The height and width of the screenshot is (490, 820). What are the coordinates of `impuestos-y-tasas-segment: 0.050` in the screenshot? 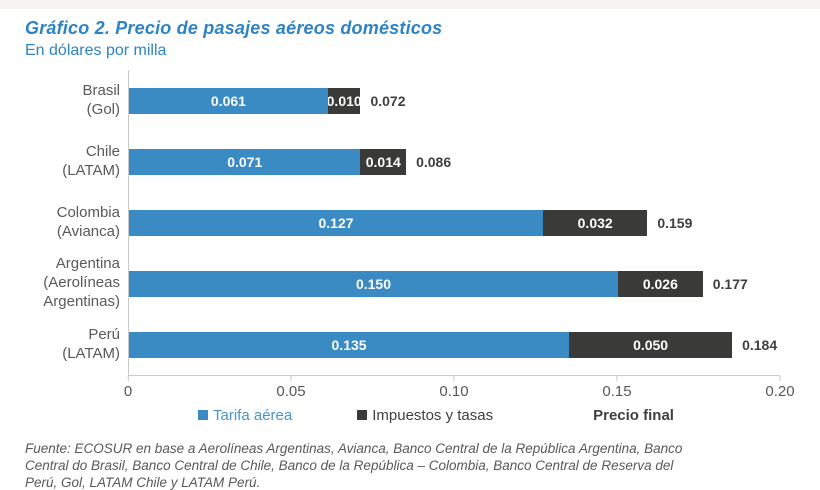 It's located at (651, 344).